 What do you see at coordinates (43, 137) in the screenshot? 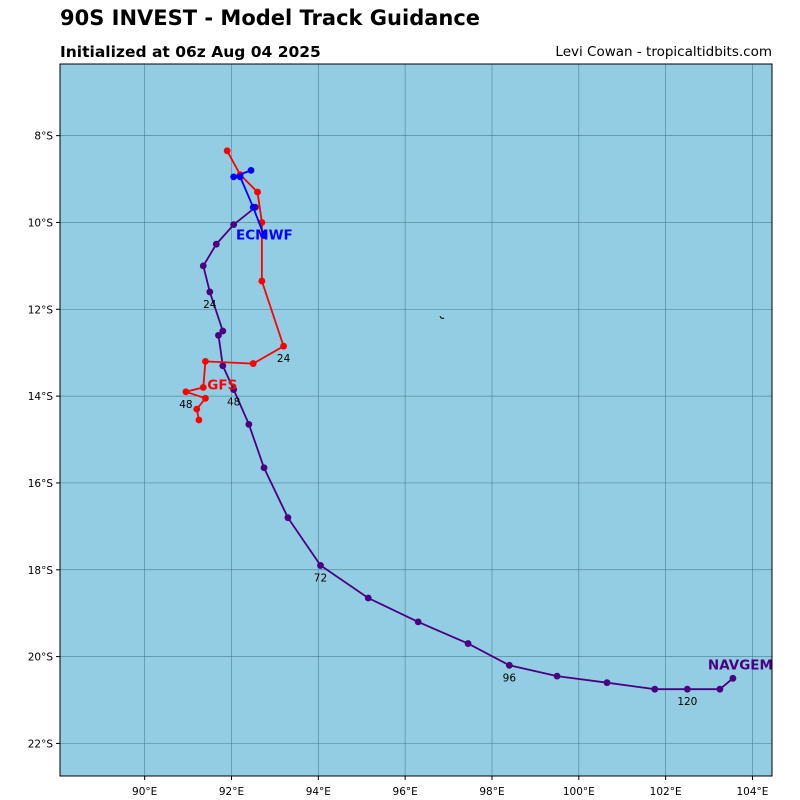
I see `latitude-tick-label: 8°S` at bounding box center [43, 137].